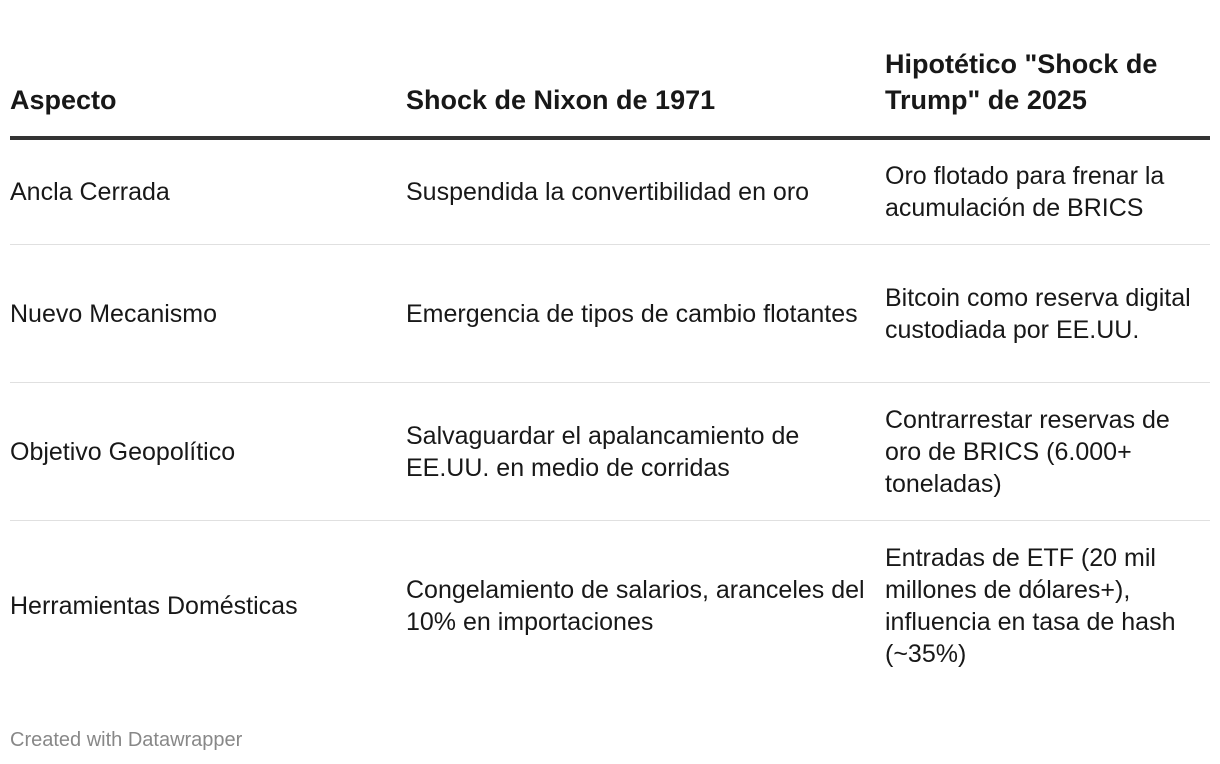 This screenshot has width=1220, height=764. What do you see at coordinates (154, 606) in the screenshot?
I see `cell-aspect: Herramientas Domésticas` at bounding box center [154, 606].